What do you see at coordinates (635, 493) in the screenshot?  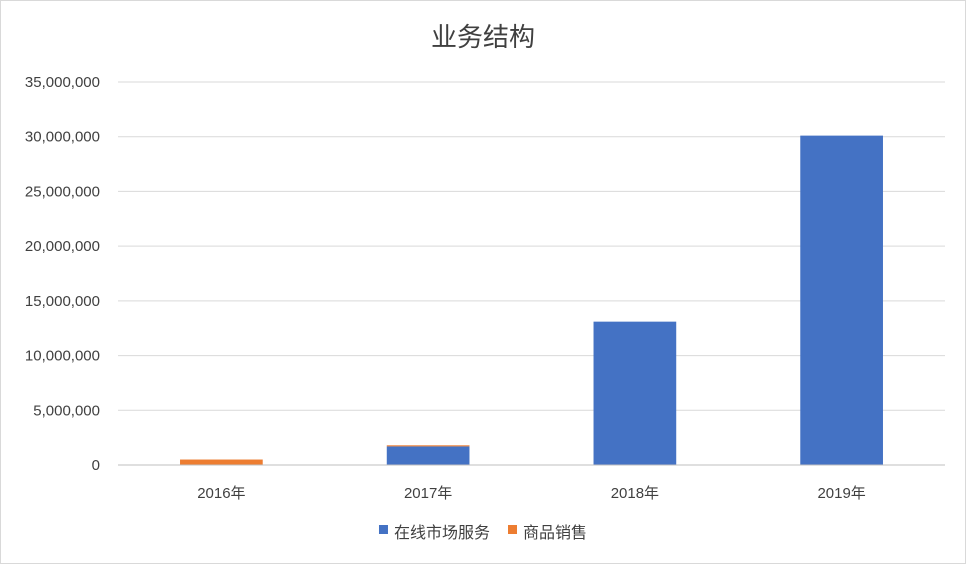 I see `x-tick-label-2: 2018年` at bounding box center [635, 493].